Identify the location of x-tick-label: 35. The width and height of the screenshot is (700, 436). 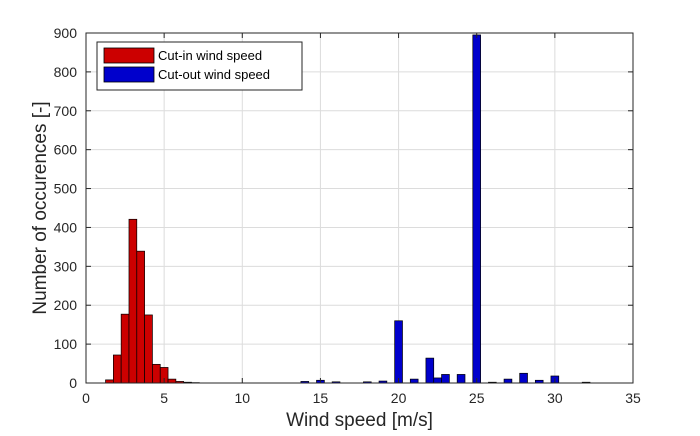
(633, 398).